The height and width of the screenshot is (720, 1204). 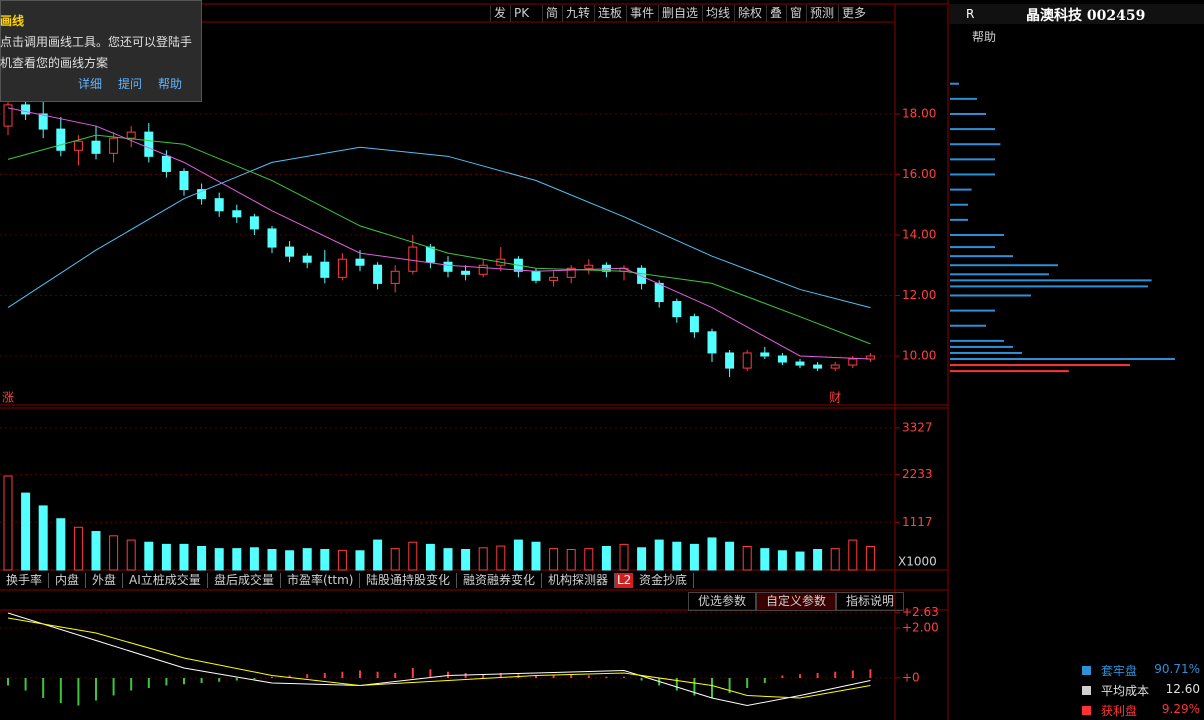 I want to click on indicator-tab: 资金抄底, so click(x=664, y=580).